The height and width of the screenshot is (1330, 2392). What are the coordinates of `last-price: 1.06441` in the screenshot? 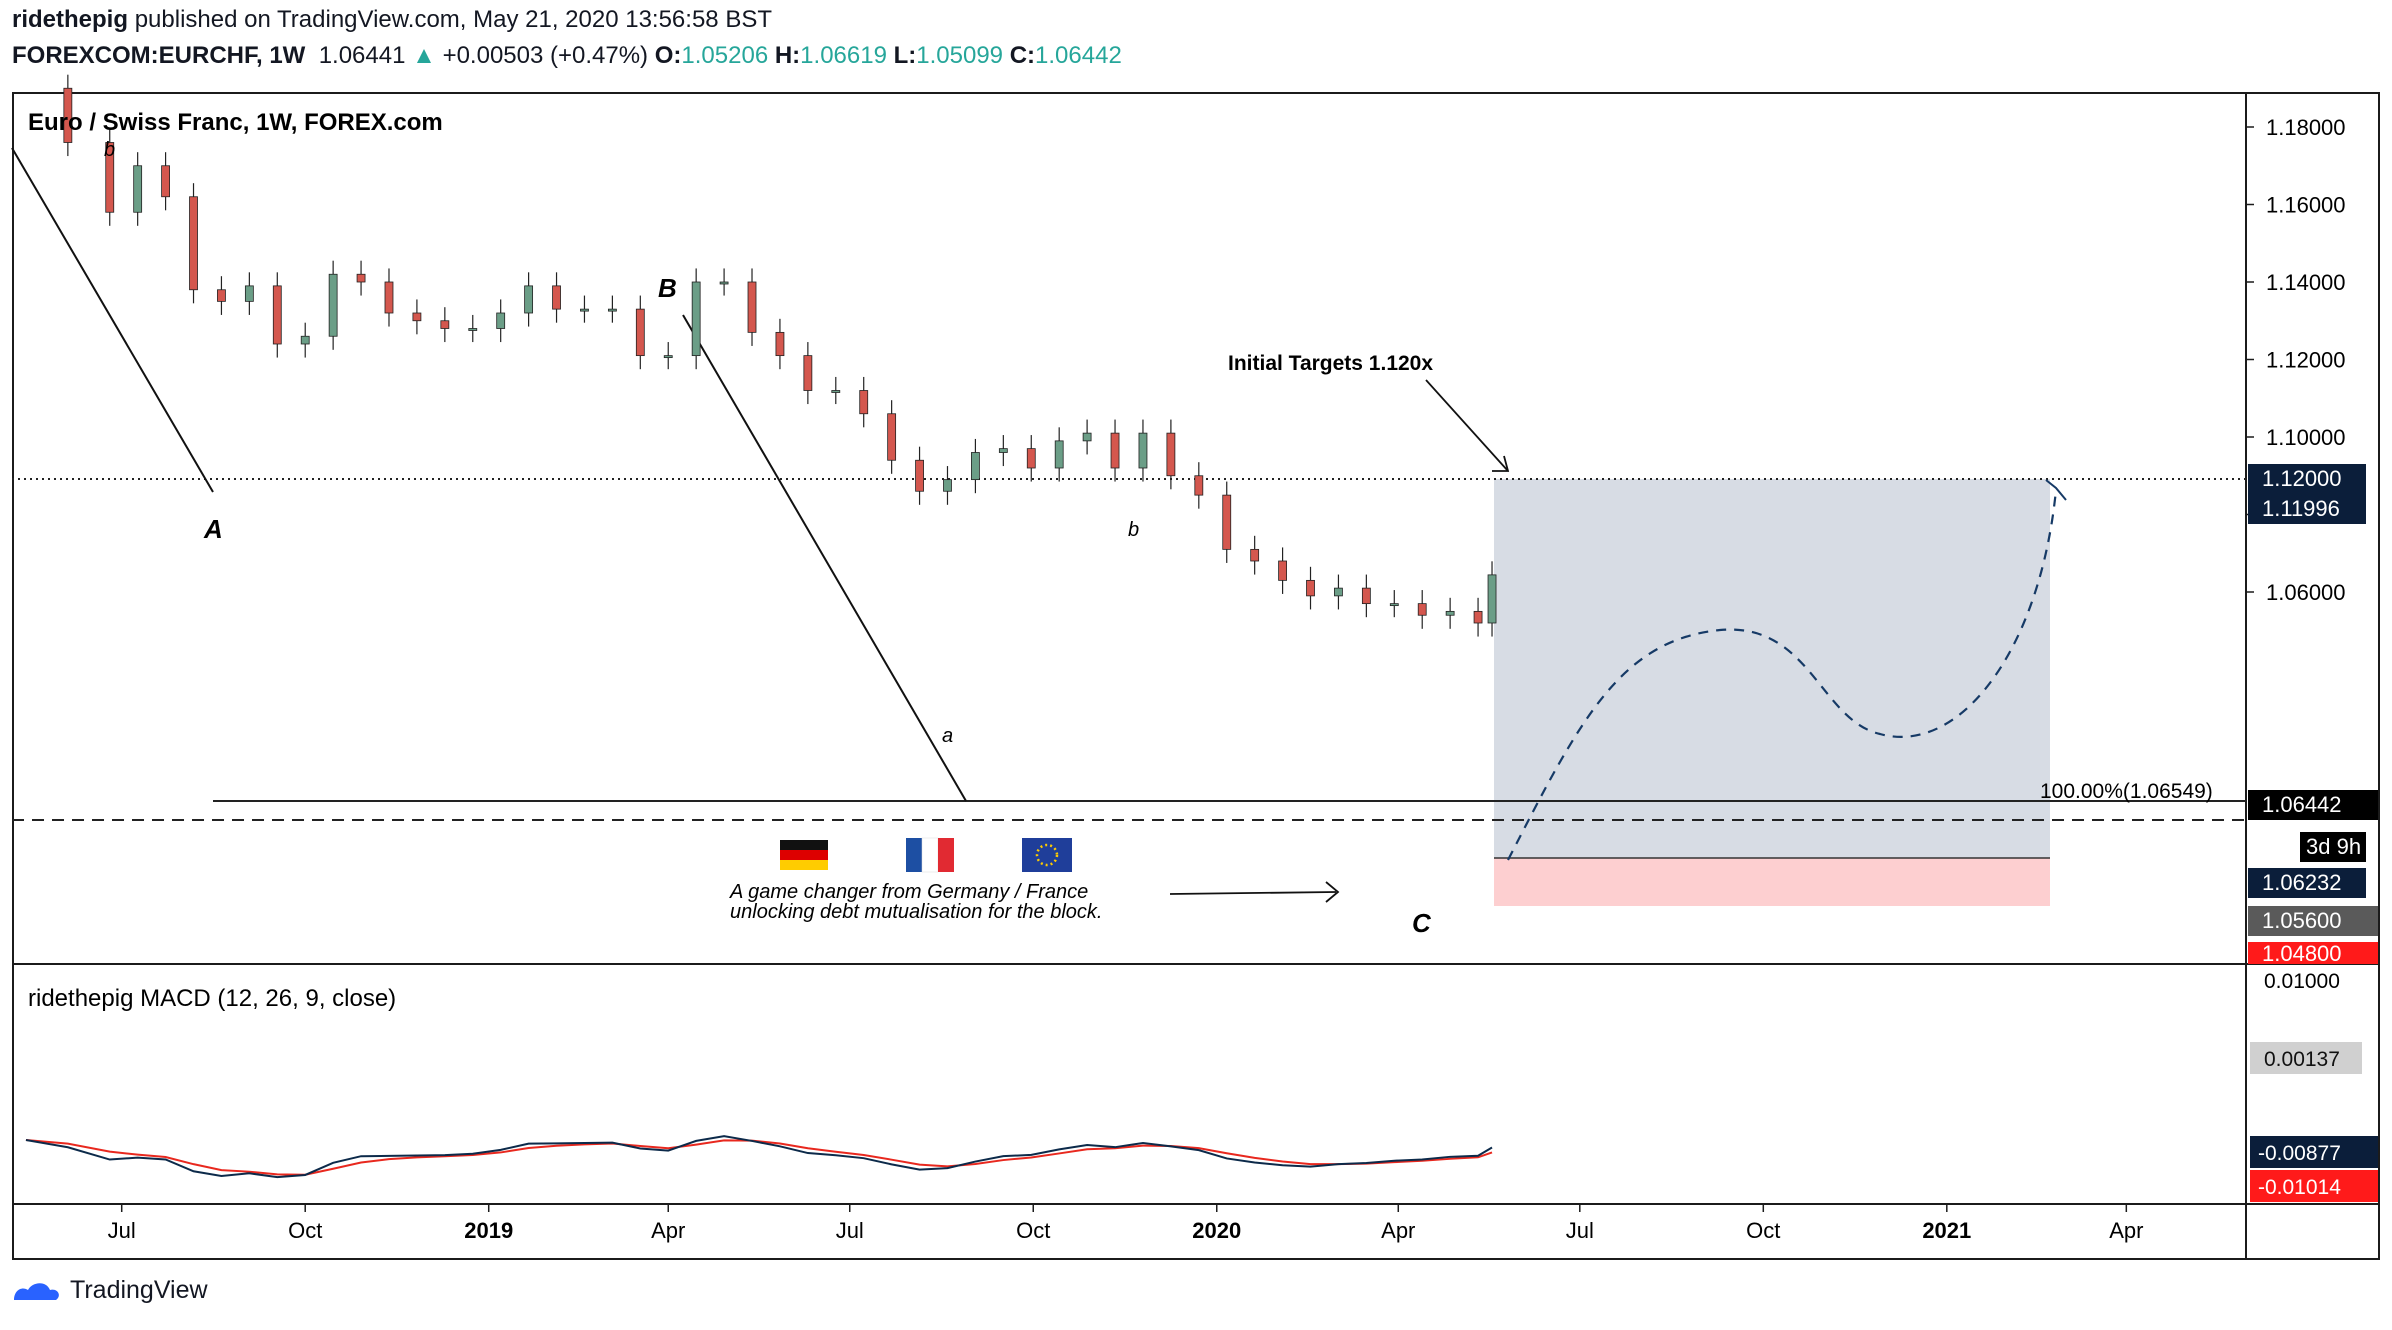 It's located at (362, 55).